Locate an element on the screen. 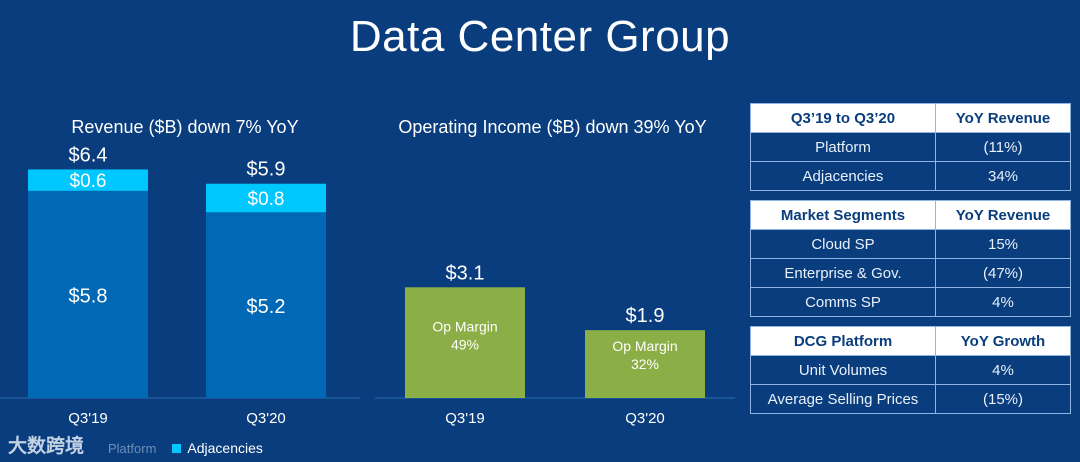 The image size is (1080, 462). table-cell: Adjacencies is located at coordinates (843, 176).